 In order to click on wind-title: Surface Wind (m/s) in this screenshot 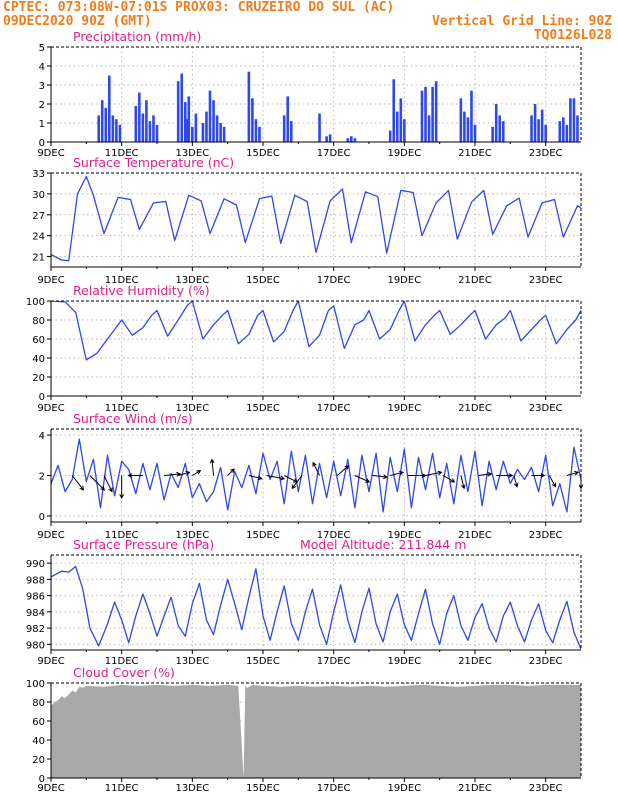, I will do `click(133, 418)`.